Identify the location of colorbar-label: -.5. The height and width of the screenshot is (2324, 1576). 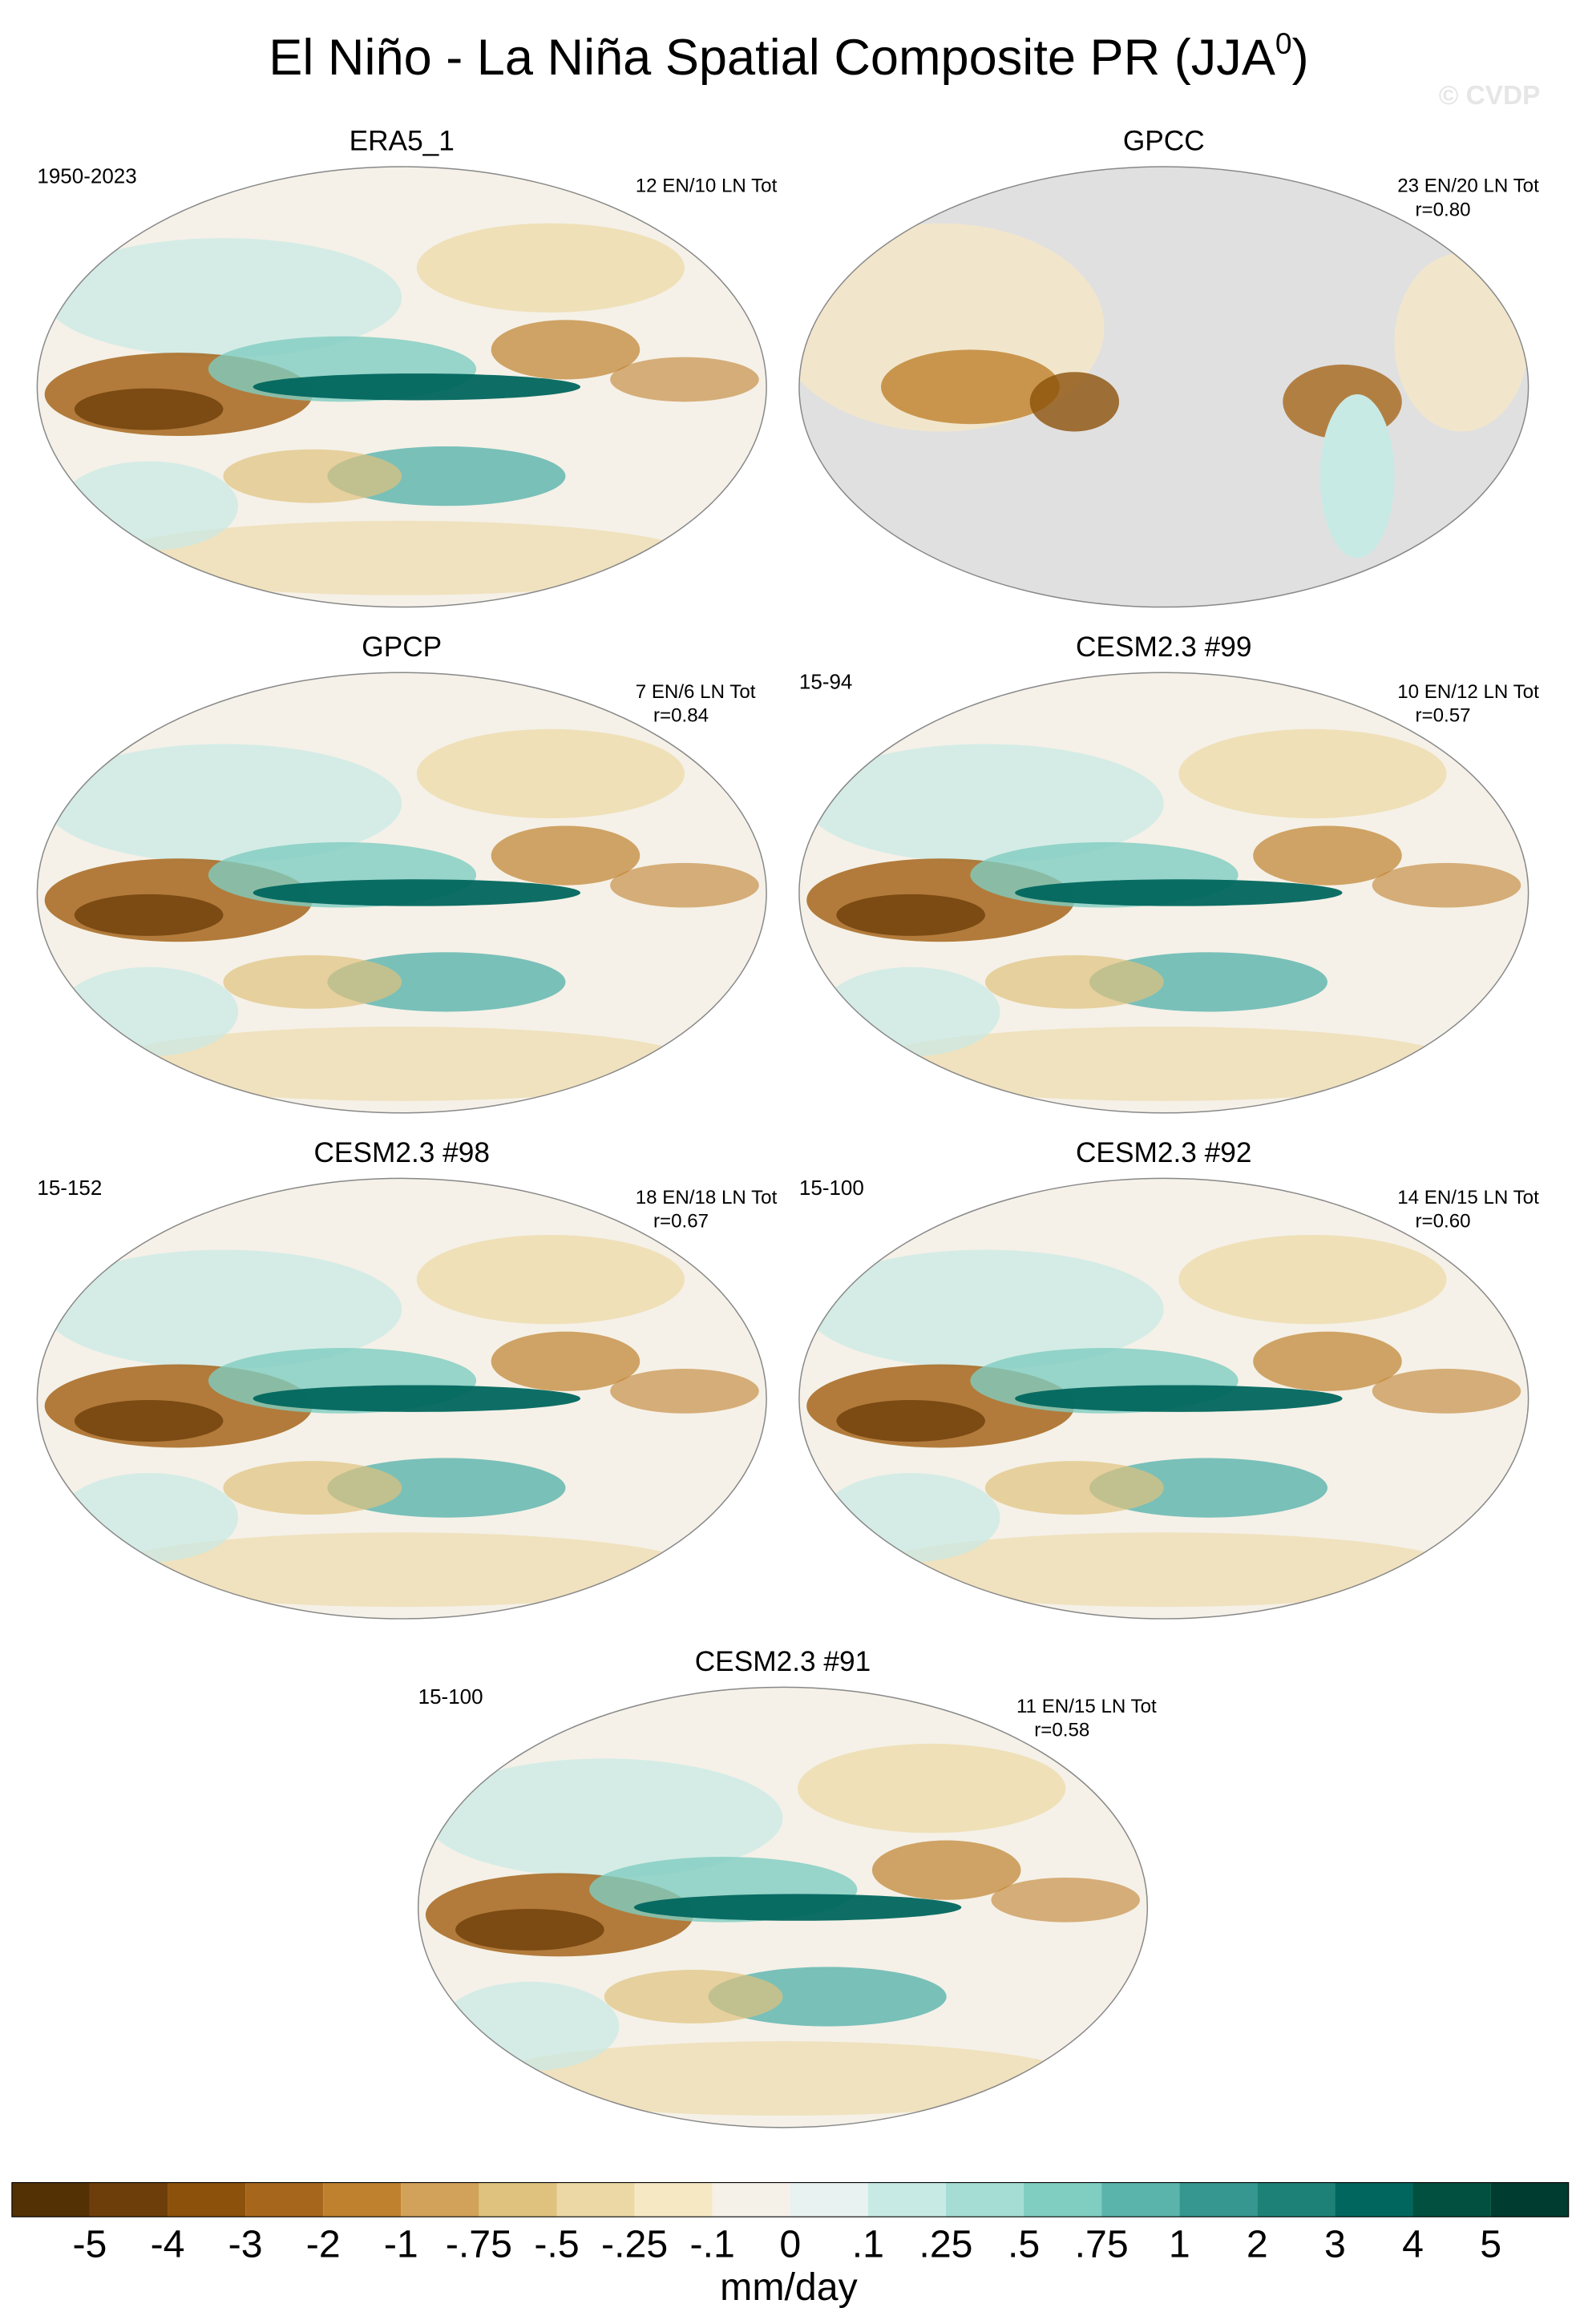
(556, 2243).